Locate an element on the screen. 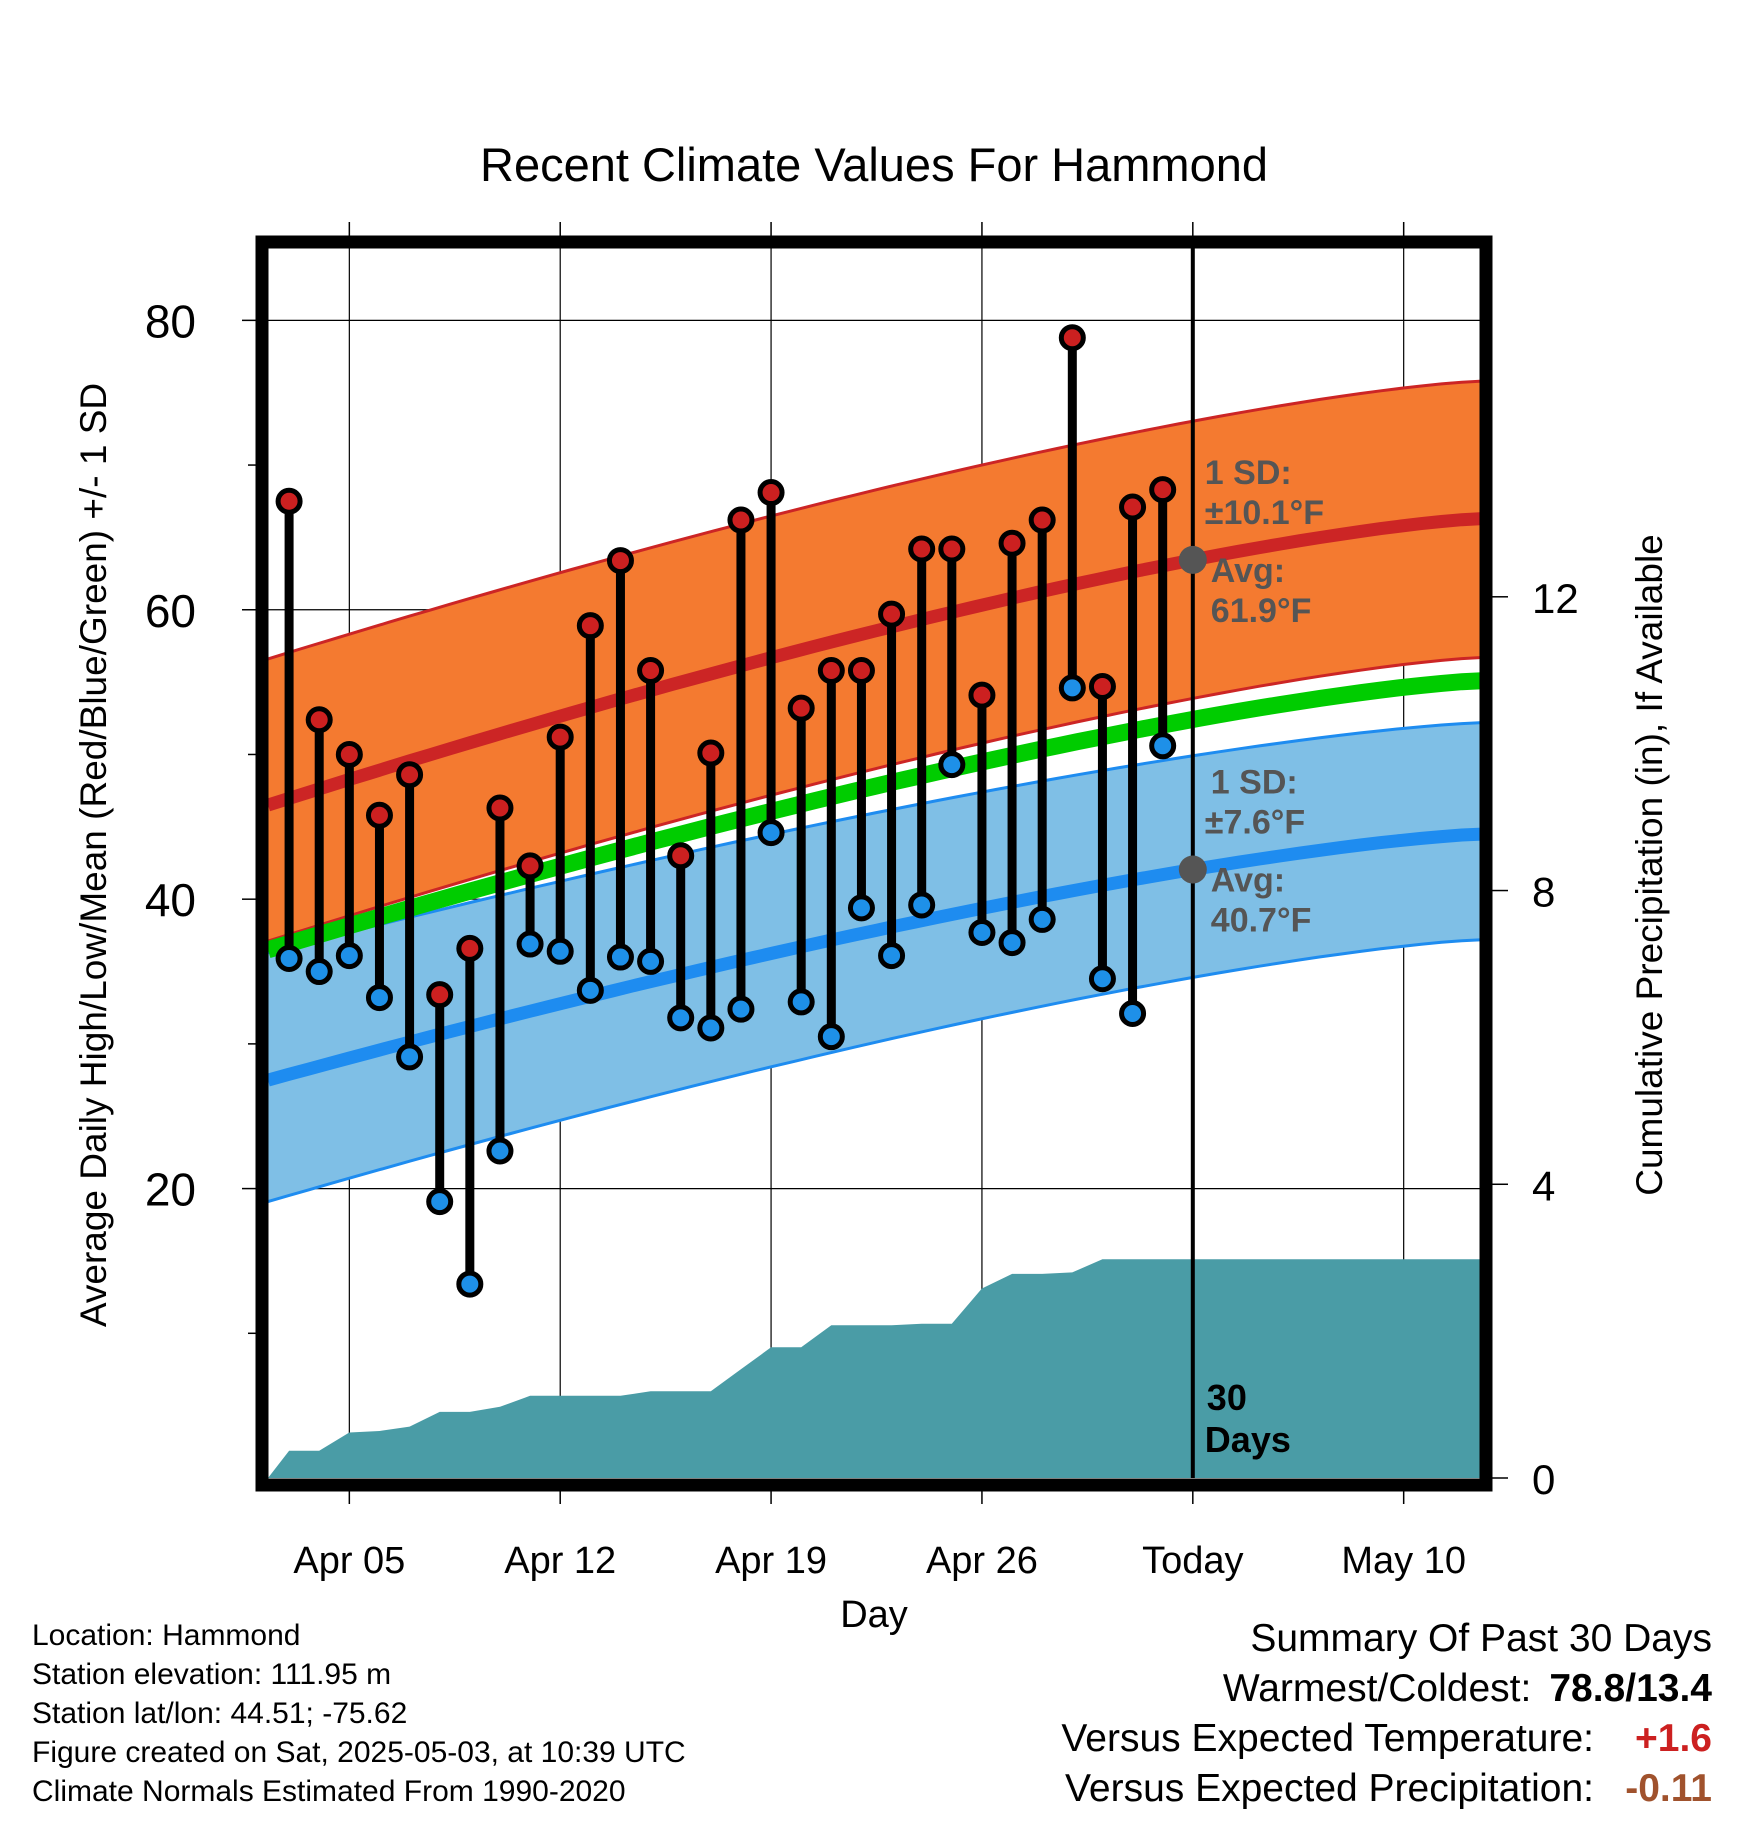 Image resolution: width=1748 pixels, height=1828 pixels. y-tick-label: 20 is located at coordinates (170, 1190).